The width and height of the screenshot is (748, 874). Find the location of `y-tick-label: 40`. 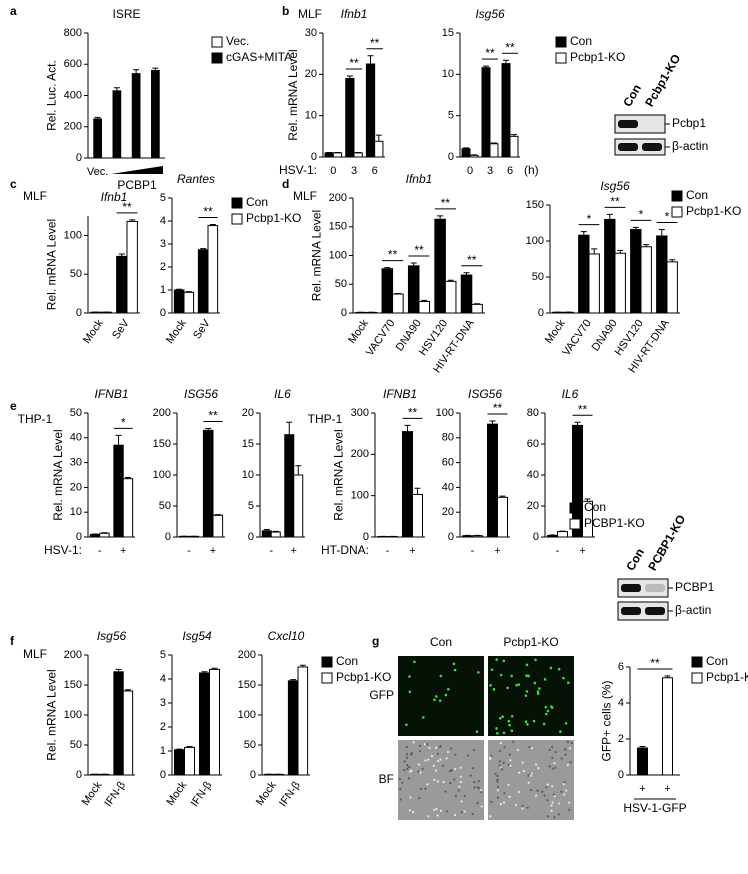

y-tick-label: 40 is located at coordinates (76, 438).